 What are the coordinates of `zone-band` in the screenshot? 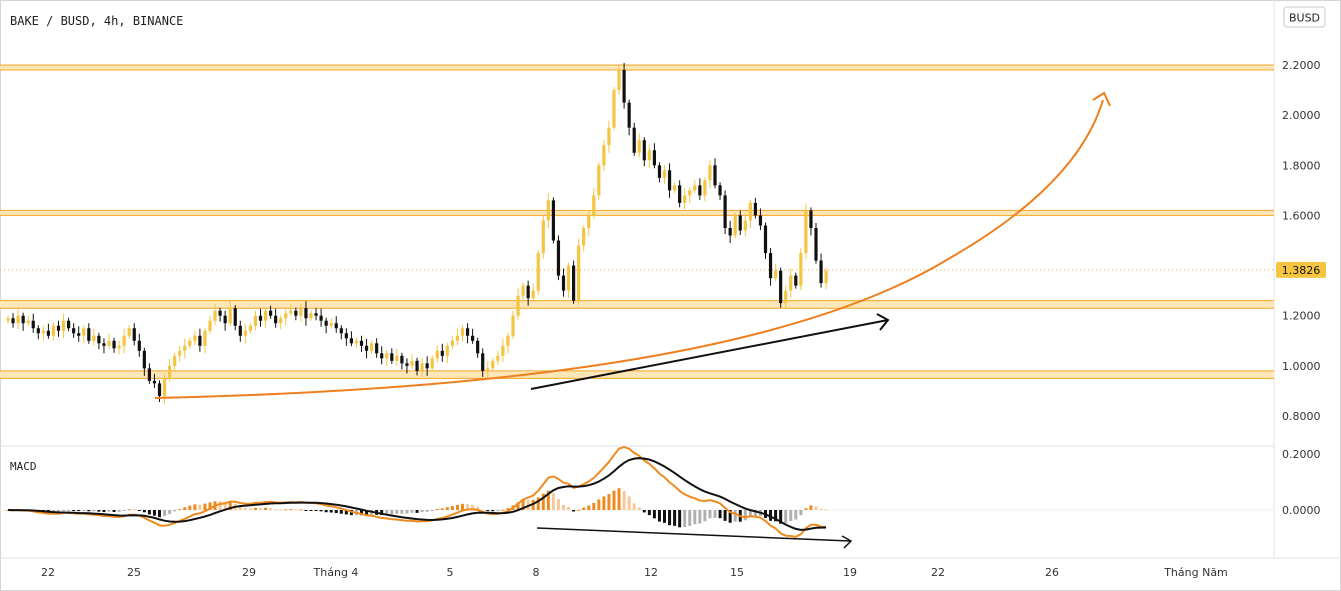 It's located at (637, 374).